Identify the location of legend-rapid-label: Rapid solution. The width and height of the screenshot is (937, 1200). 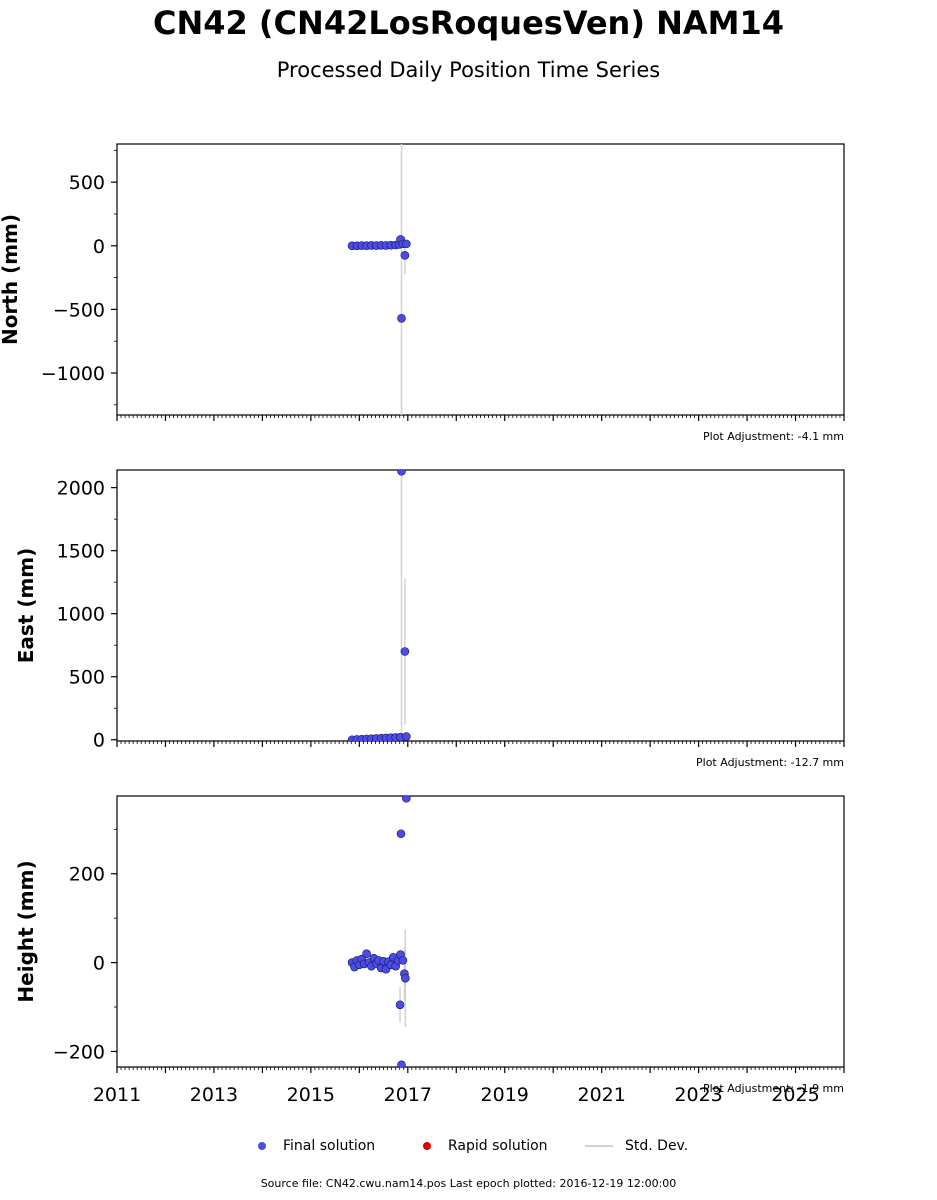
(498, 1146).